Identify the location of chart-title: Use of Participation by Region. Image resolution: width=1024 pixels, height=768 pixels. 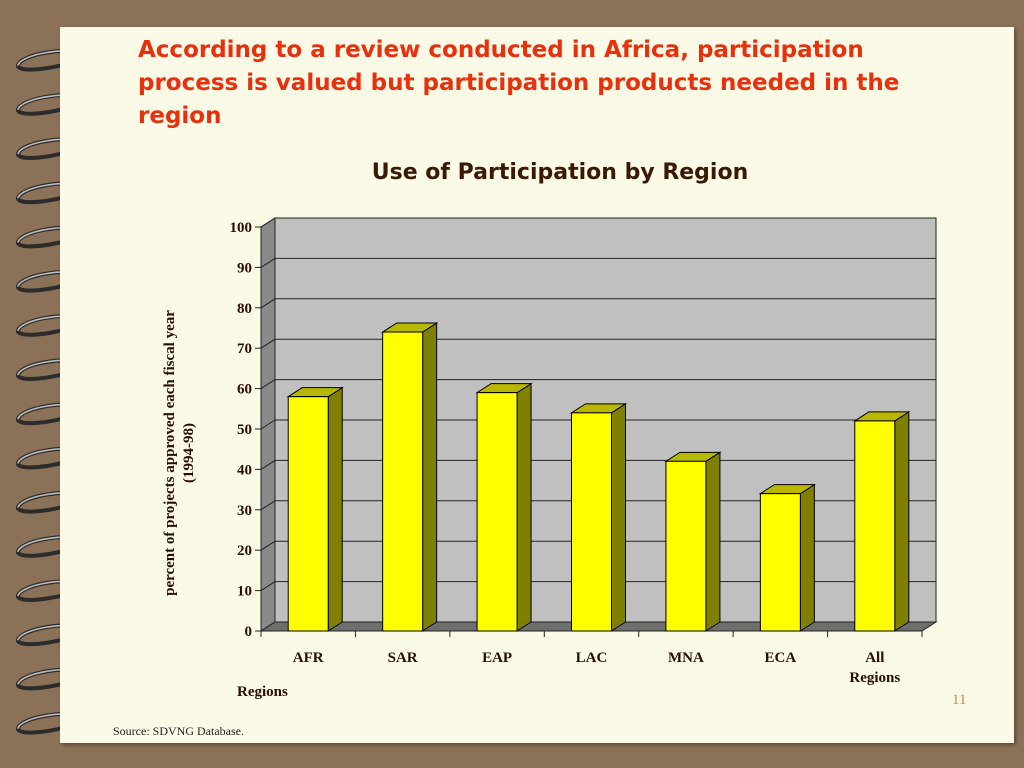
(560, 172).